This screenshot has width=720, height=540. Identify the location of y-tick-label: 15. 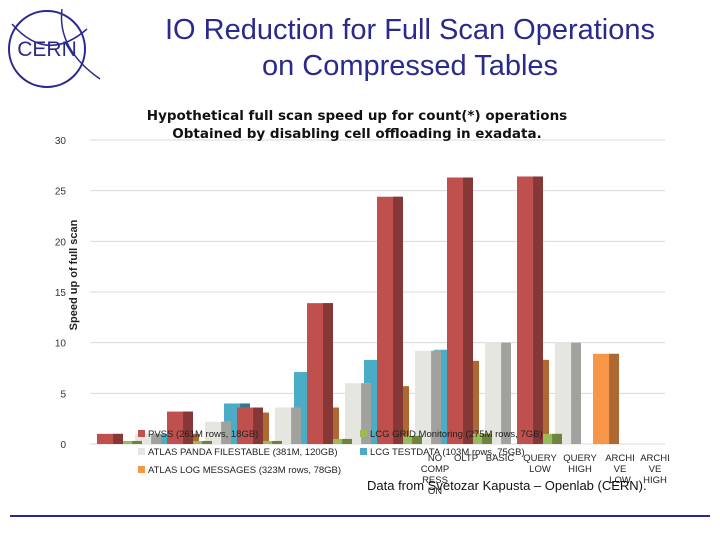
(61, 293).